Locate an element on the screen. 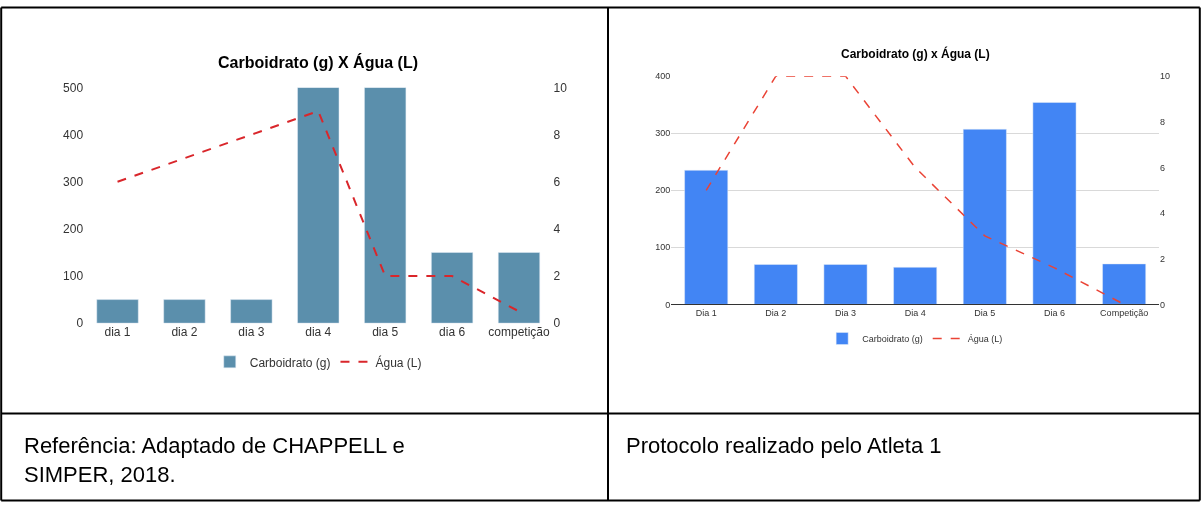 Image resolution: width=1201 pixels, height=508 pixels. x-tick-label: Dia 1 is located at coordinates (706, 313).